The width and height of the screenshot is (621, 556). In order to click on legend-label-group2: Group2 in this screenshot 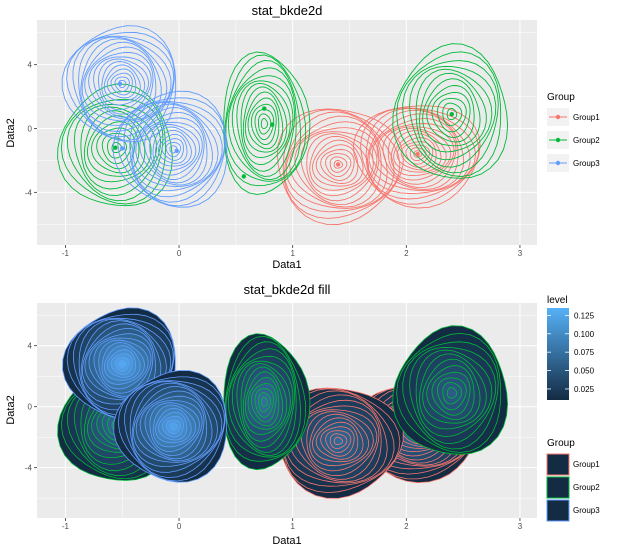, I will do `click(586, 140)`.